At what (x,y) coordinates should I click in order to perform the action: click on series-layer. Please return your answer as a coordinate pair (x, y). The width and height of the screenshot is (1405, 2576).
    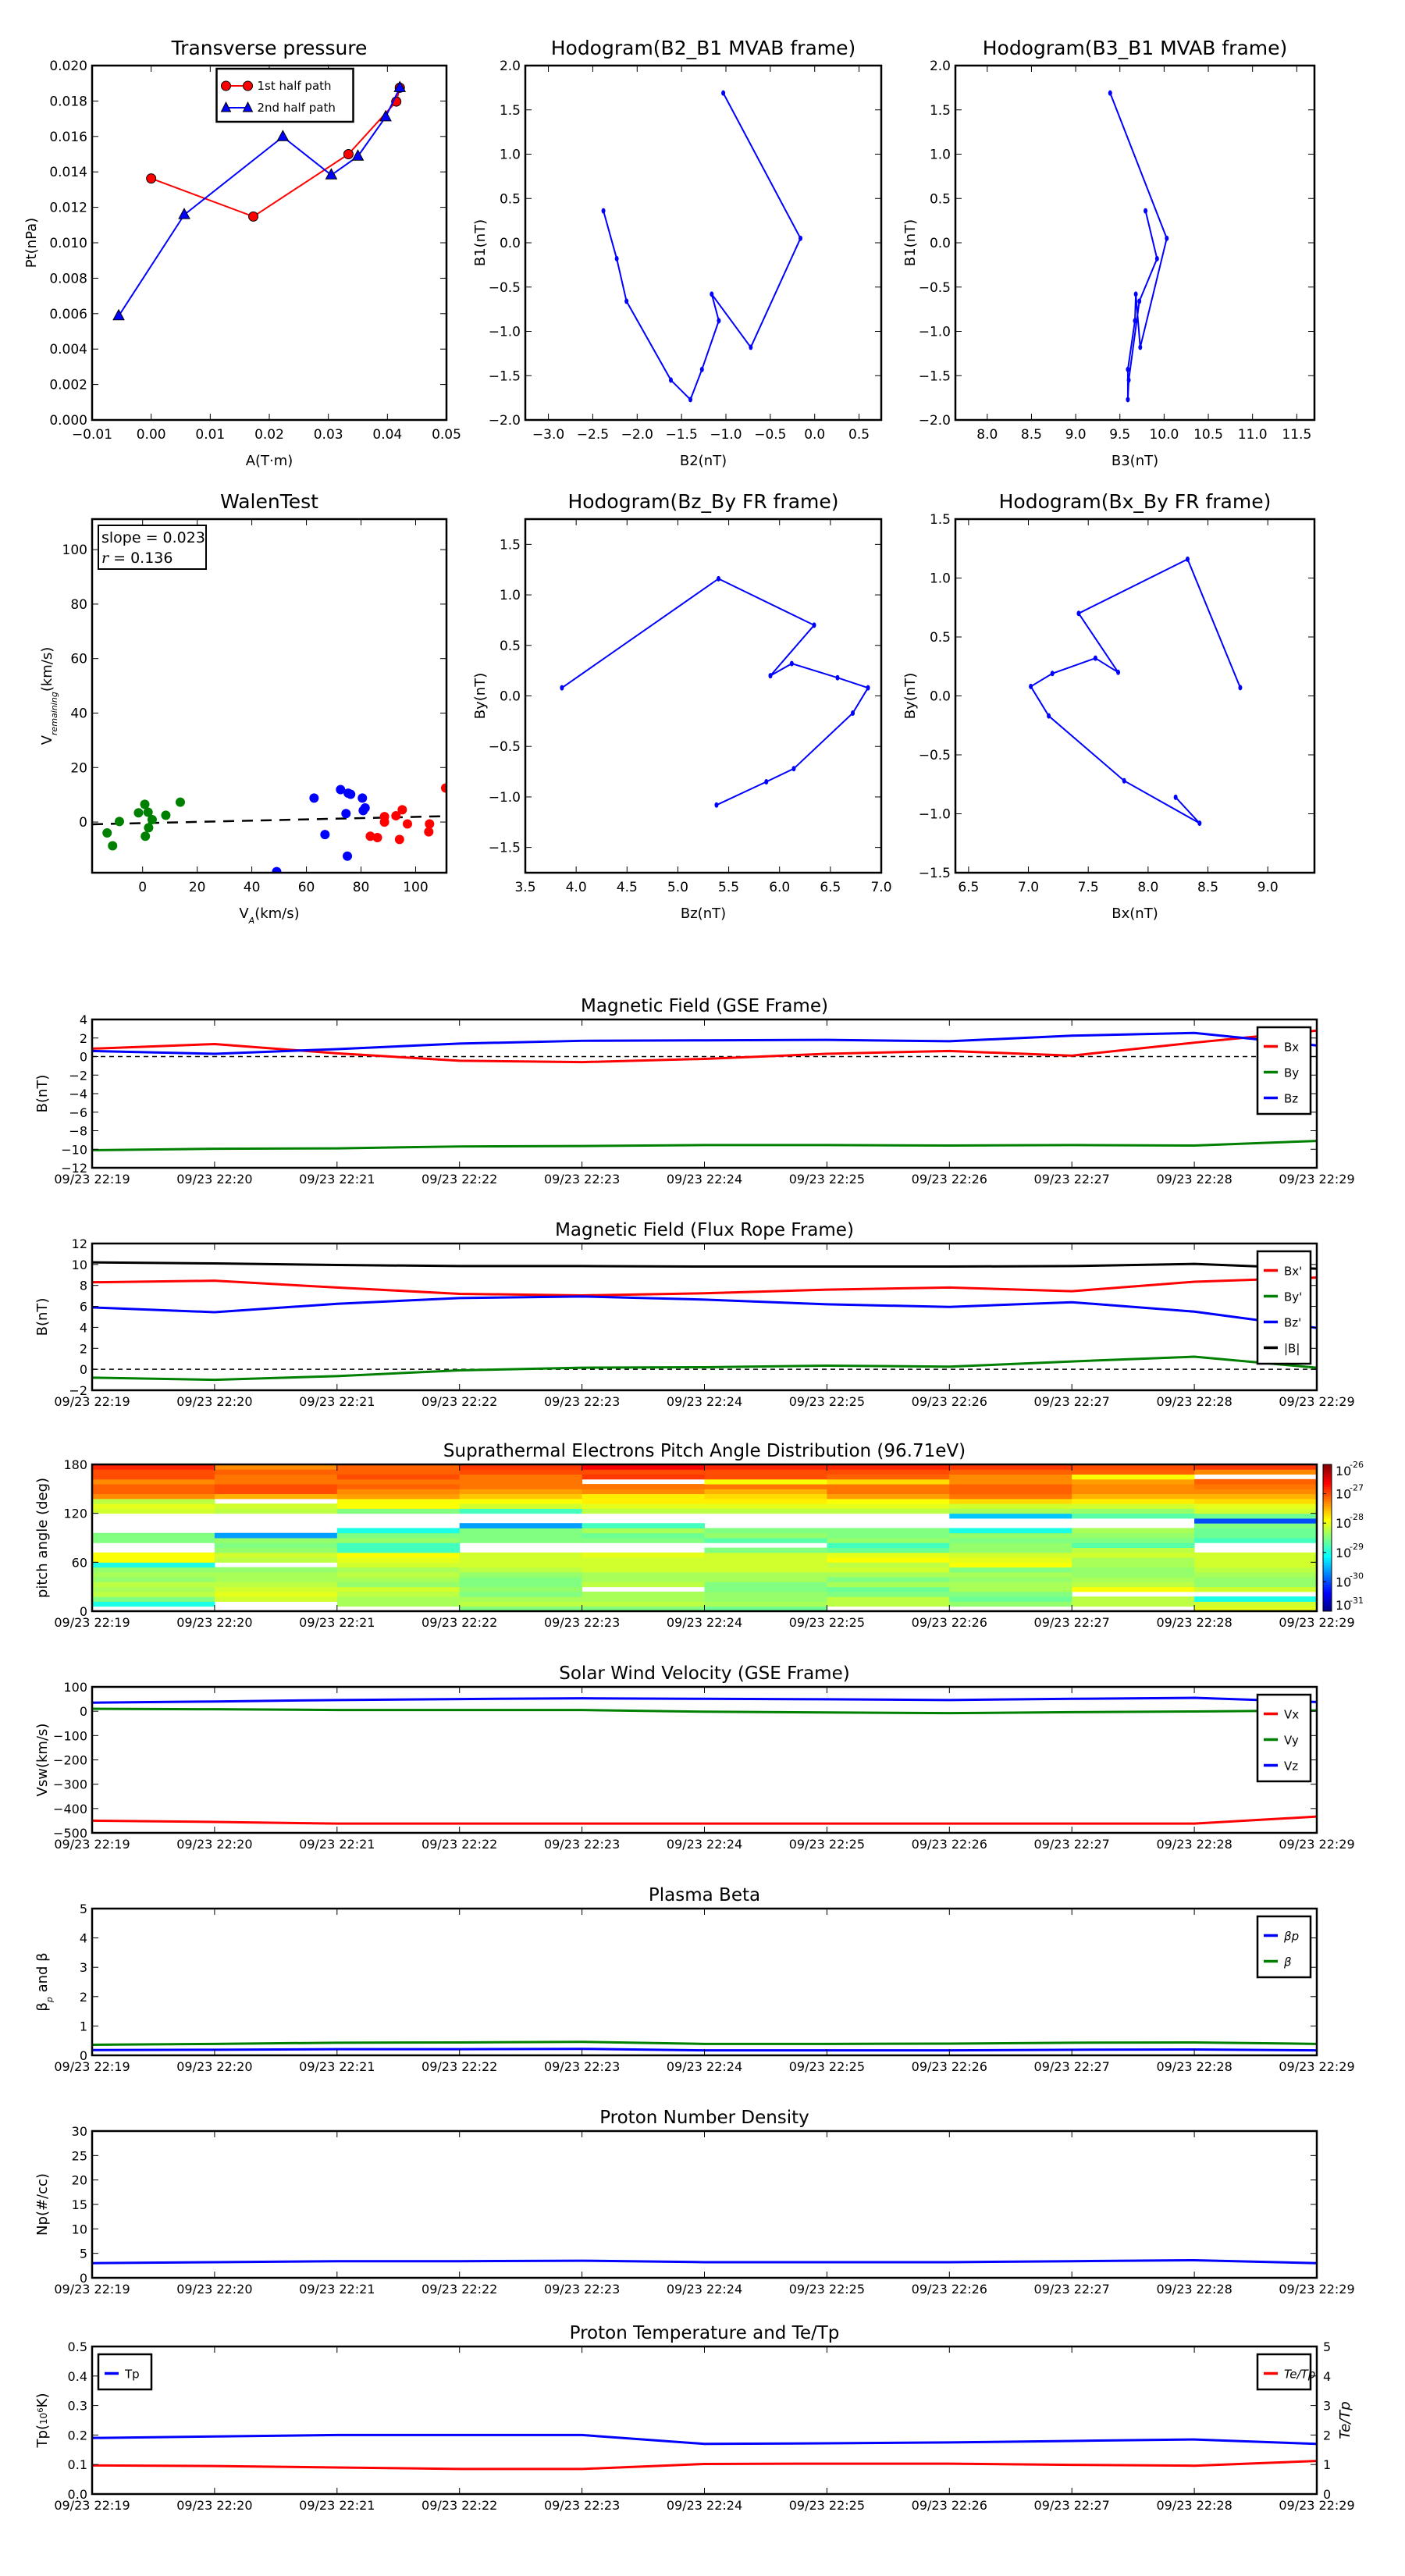
    Looking at the image, I should click on (1139, 246).